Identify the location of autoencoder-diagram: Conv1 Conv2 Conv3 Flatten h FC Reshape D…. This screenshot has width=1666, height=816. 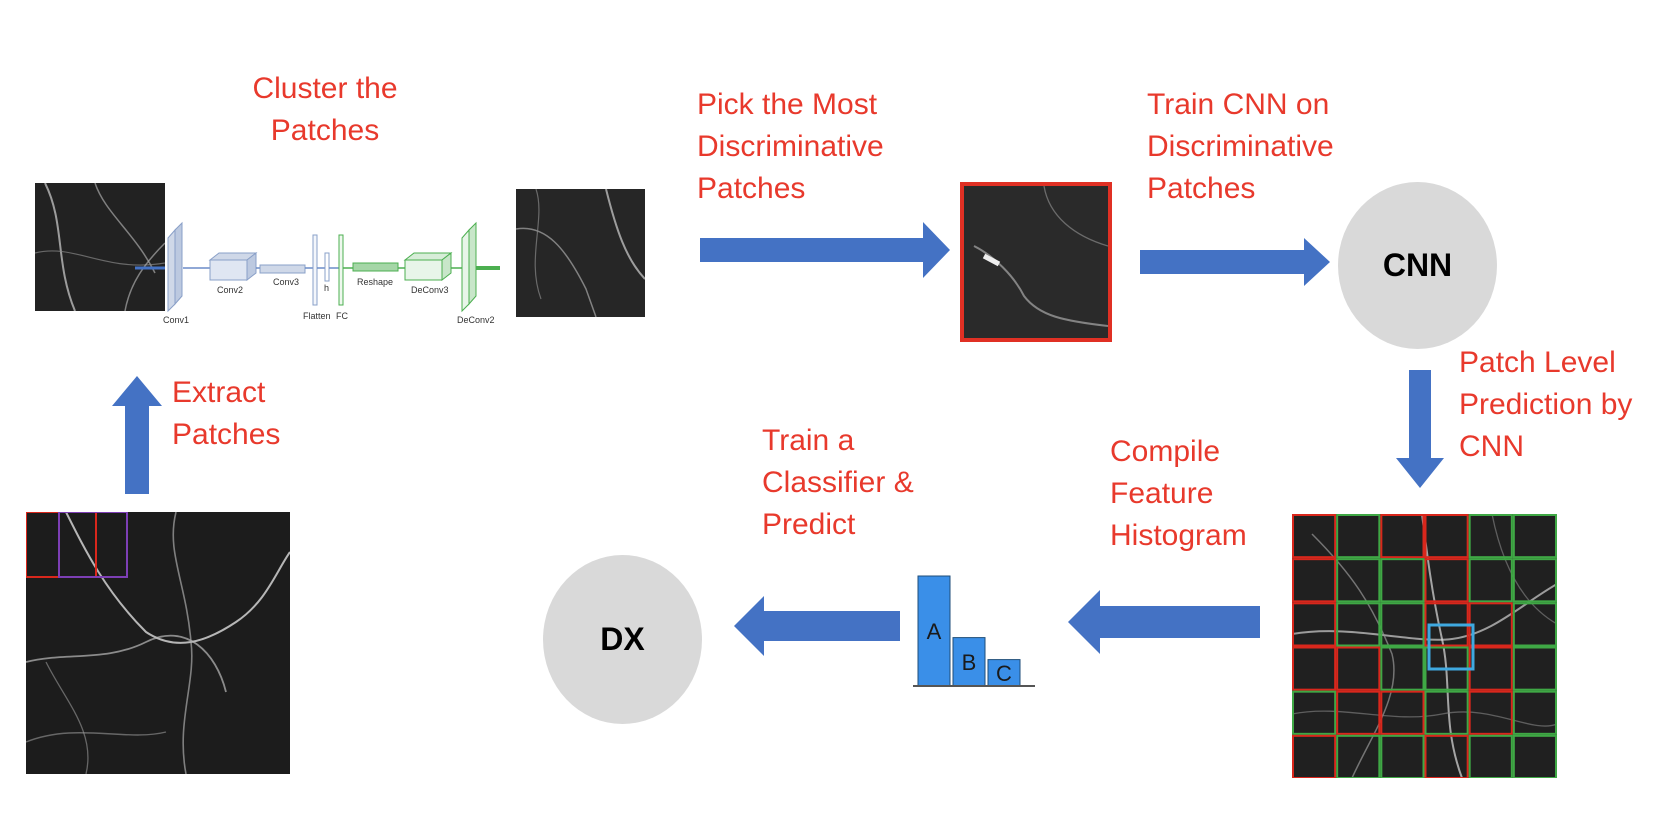
(317, 273).